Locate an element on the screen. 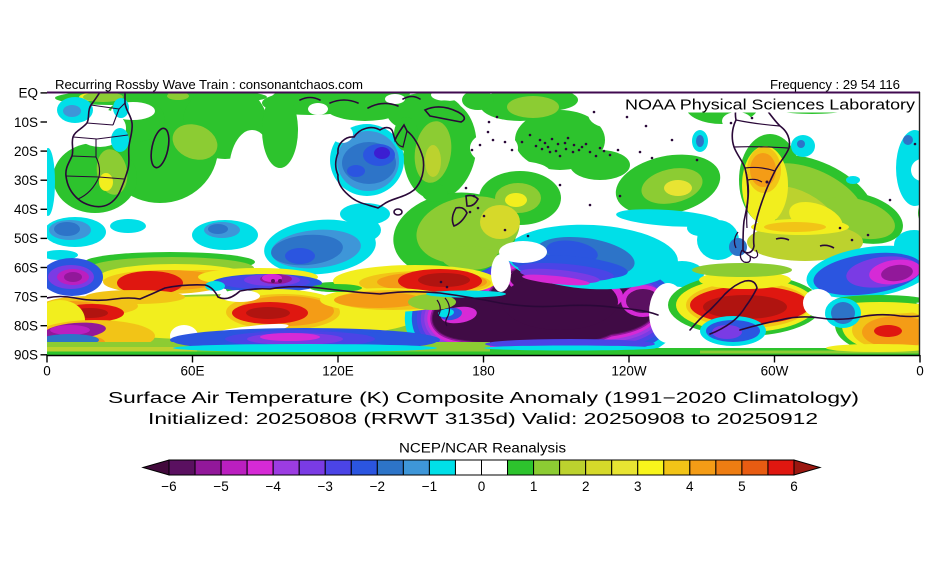 The image size is (930, 580). svg-text: 5 is located at coordinates (742, 486).